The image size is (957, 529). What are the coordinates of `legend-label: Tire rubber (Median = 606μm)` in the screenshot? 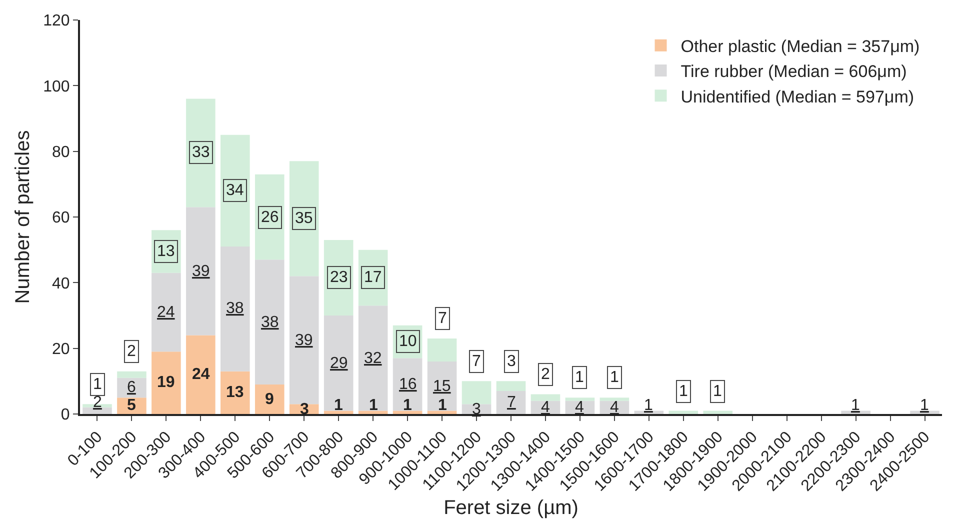 It's located at (793, 72).